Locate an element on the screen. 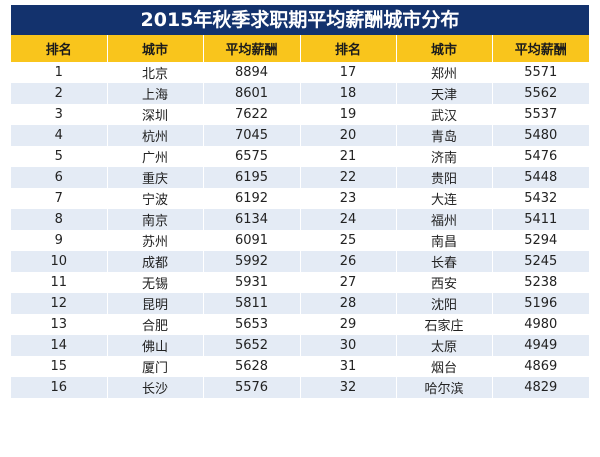 The height and width of the screenshot is (457, 600). right-rank-cell: 23 is located at coordinates (348, 198).